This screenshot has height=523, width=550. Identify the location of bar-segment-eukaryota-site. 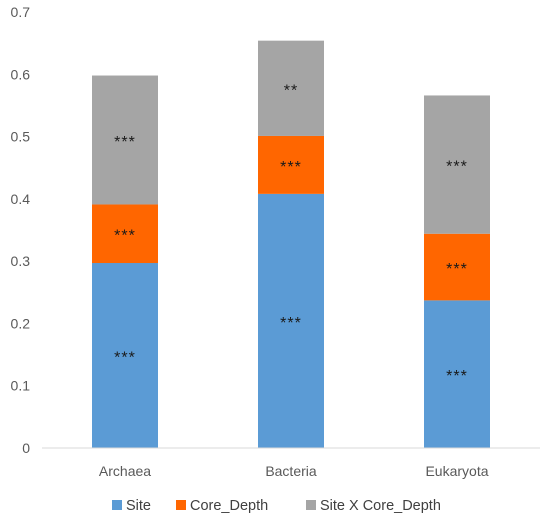
(457, 374).